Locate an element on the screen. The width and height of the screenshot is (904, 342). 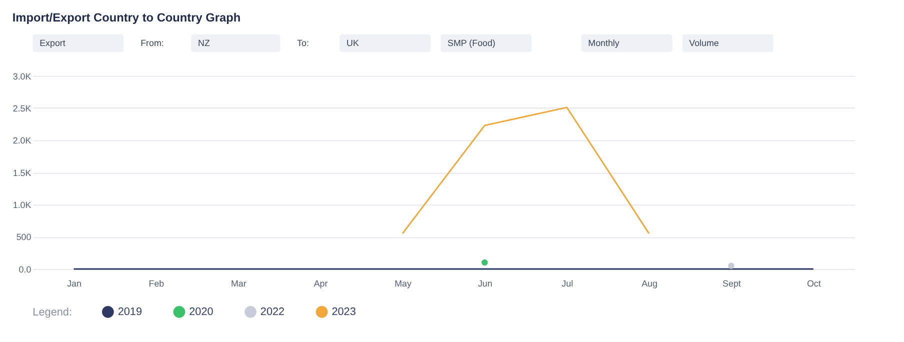
x-tick-label: Jul is located at coordinates (568, 283).